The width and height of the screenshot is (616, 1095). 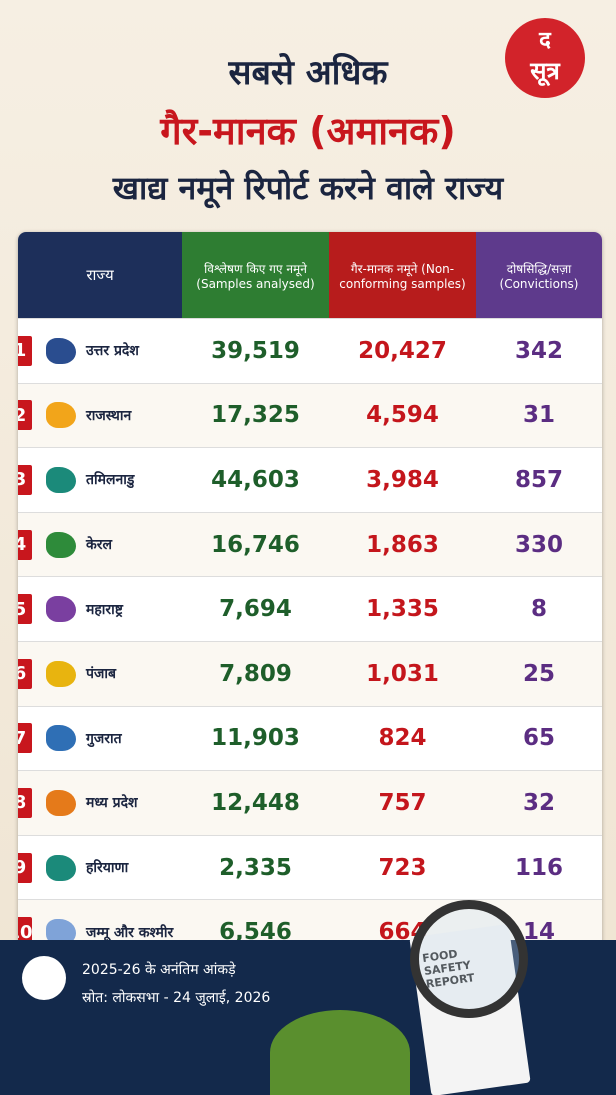 I want to click on value-cell: 11,903, so click(x=255, y=738).